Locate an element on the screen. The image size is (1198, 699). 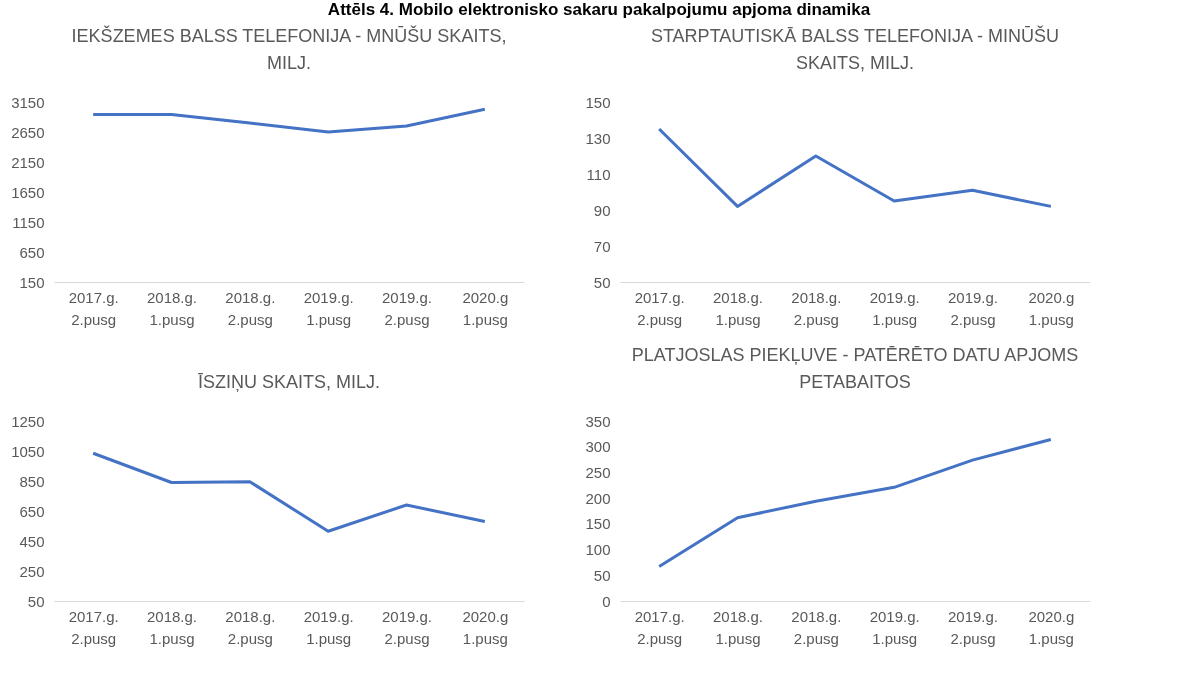
text: Attēls 4. Mobilo elektronisko sakaru pakalpojumu apjoma dinamika is located at coordinates (599, 10).